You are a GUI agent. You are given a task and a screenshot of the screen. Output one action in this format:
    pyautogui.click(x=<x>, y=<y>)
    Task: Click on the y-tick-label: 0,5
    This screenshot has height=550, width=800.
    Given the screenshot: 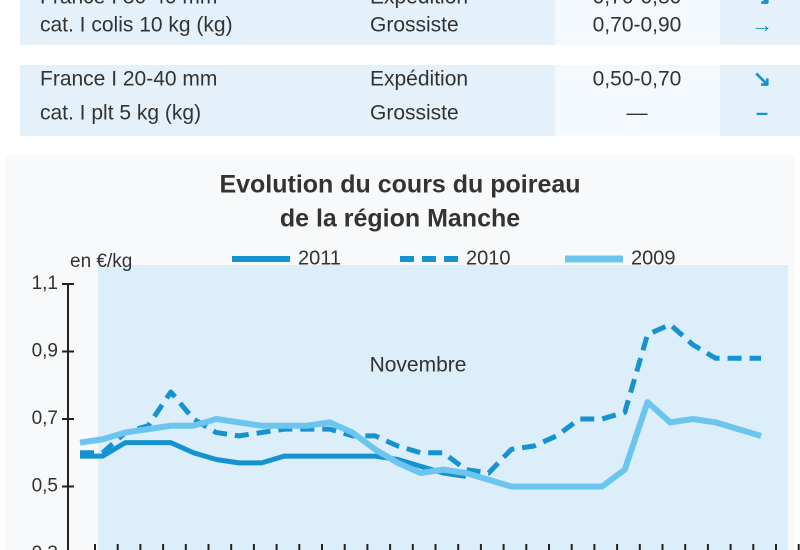 What is the action you would take?
    pyautogui.click(x=45, y=486)
    